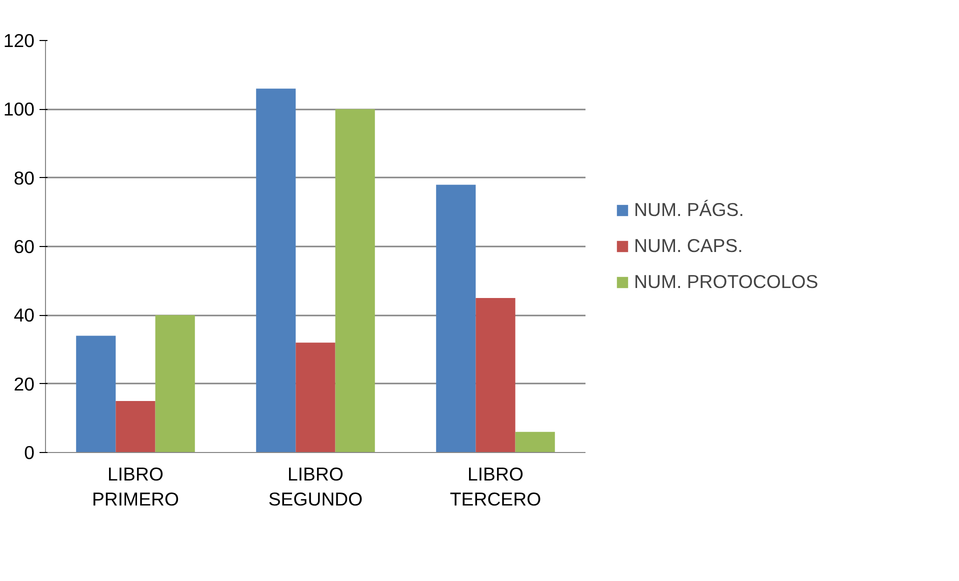  Describe the element at coordinates (19, 109) in the screenshot. I see `y-tick-label: 100` at that location.